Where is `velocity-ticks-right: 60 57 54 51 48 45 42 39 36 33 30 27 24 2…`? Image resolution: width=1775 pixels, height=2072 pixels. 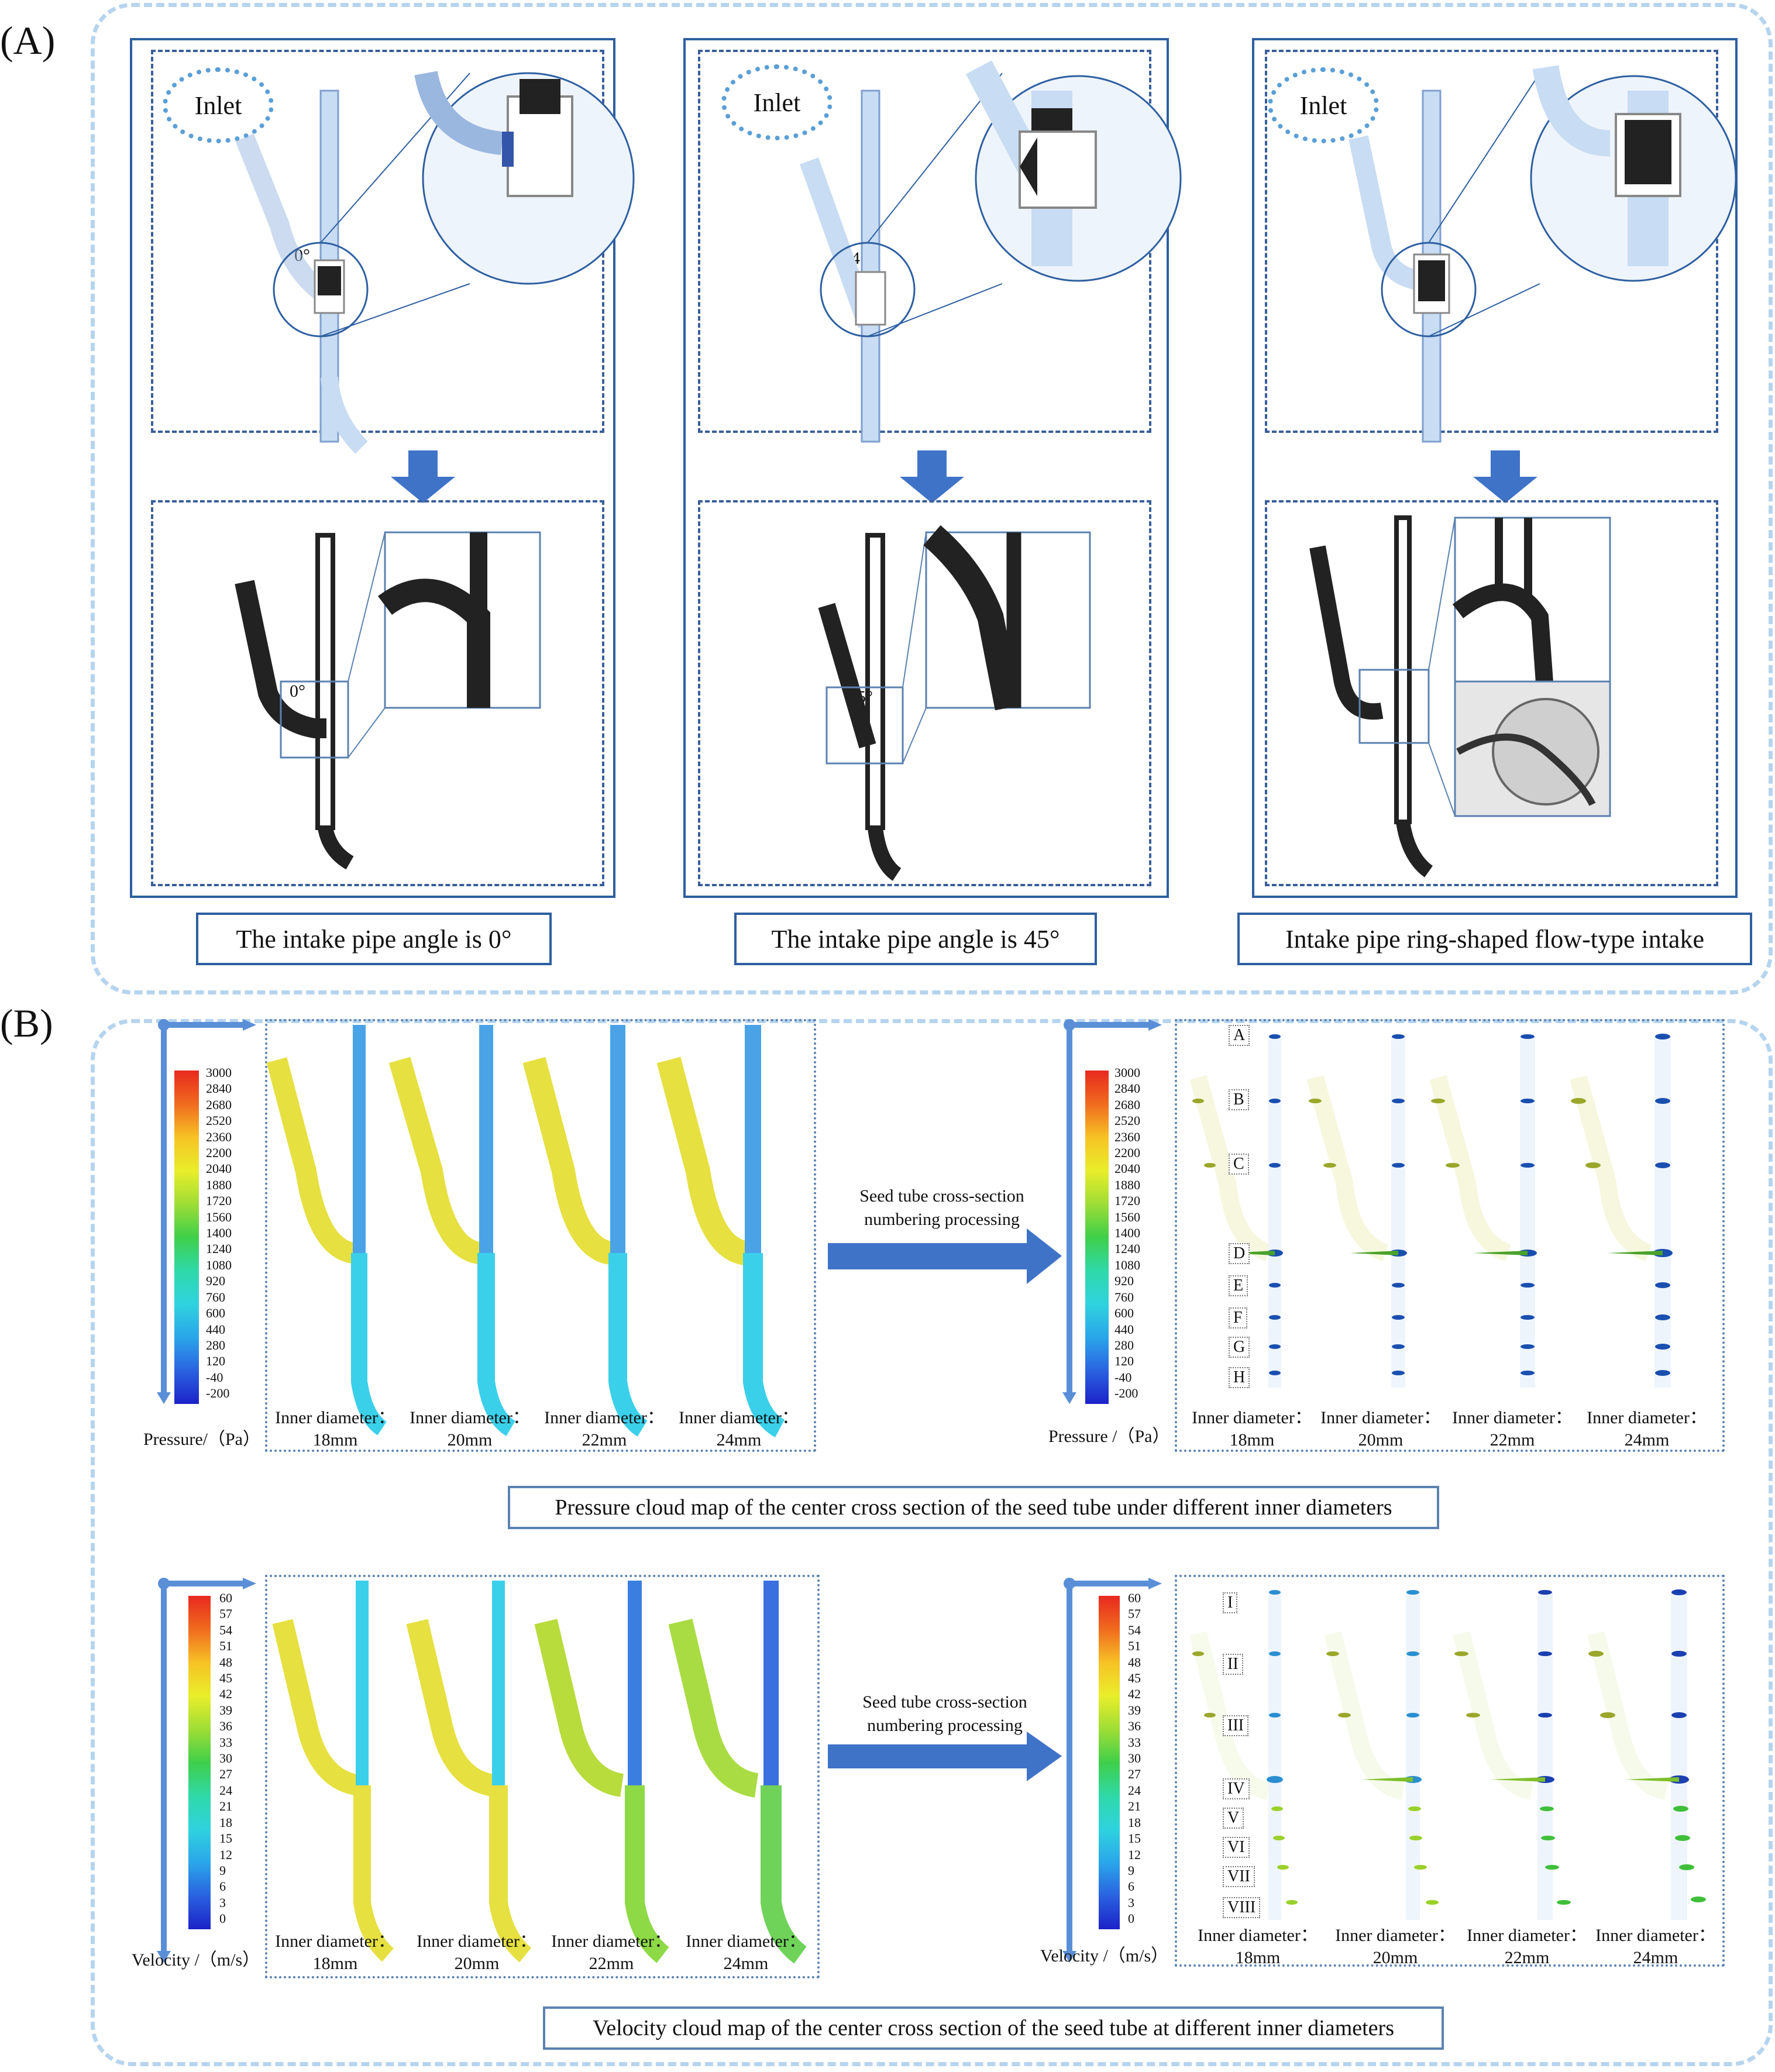
velocity-ticks-right: 60 57 54 51 48 45 42 39 36 33 30 27 24 2… is located at coordinates (1134, 1758).